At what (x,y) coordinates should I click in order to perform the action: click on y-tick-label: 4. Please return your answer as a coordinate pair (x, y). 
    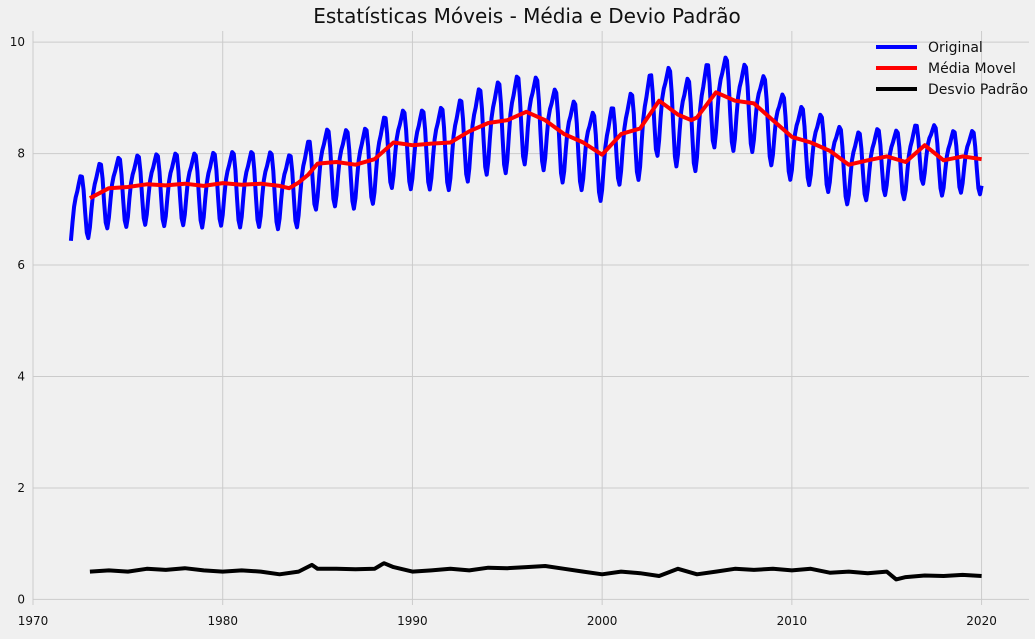
    Looking at the image, I should click on (21, 377).